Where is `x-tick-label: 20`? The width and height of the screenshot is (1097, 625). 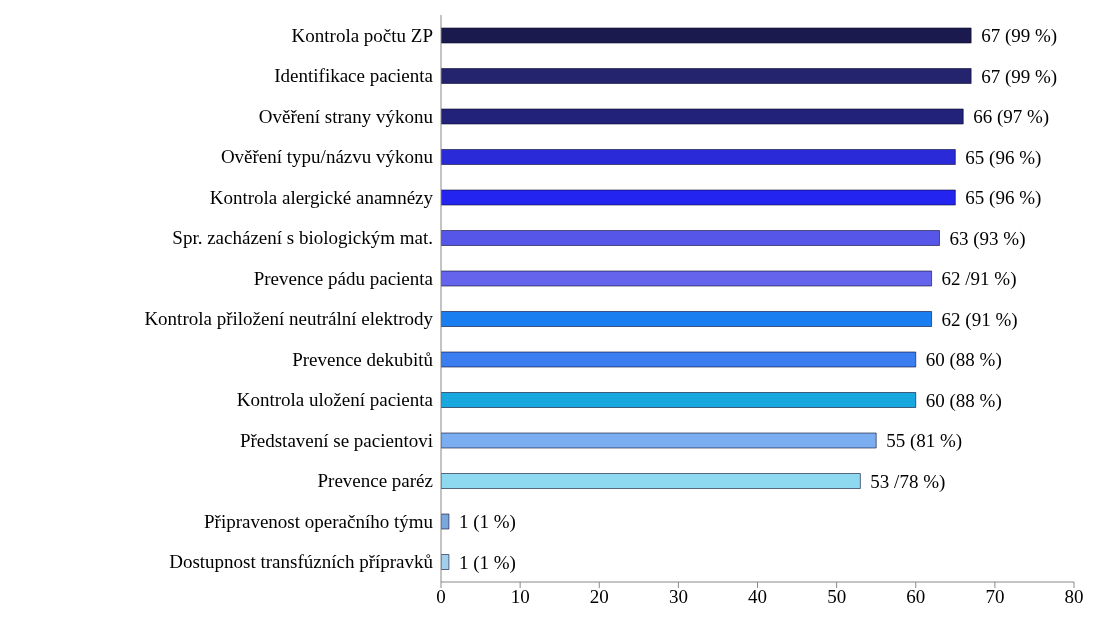 x-tick-label: 20 is located at coordinates (599, 597).